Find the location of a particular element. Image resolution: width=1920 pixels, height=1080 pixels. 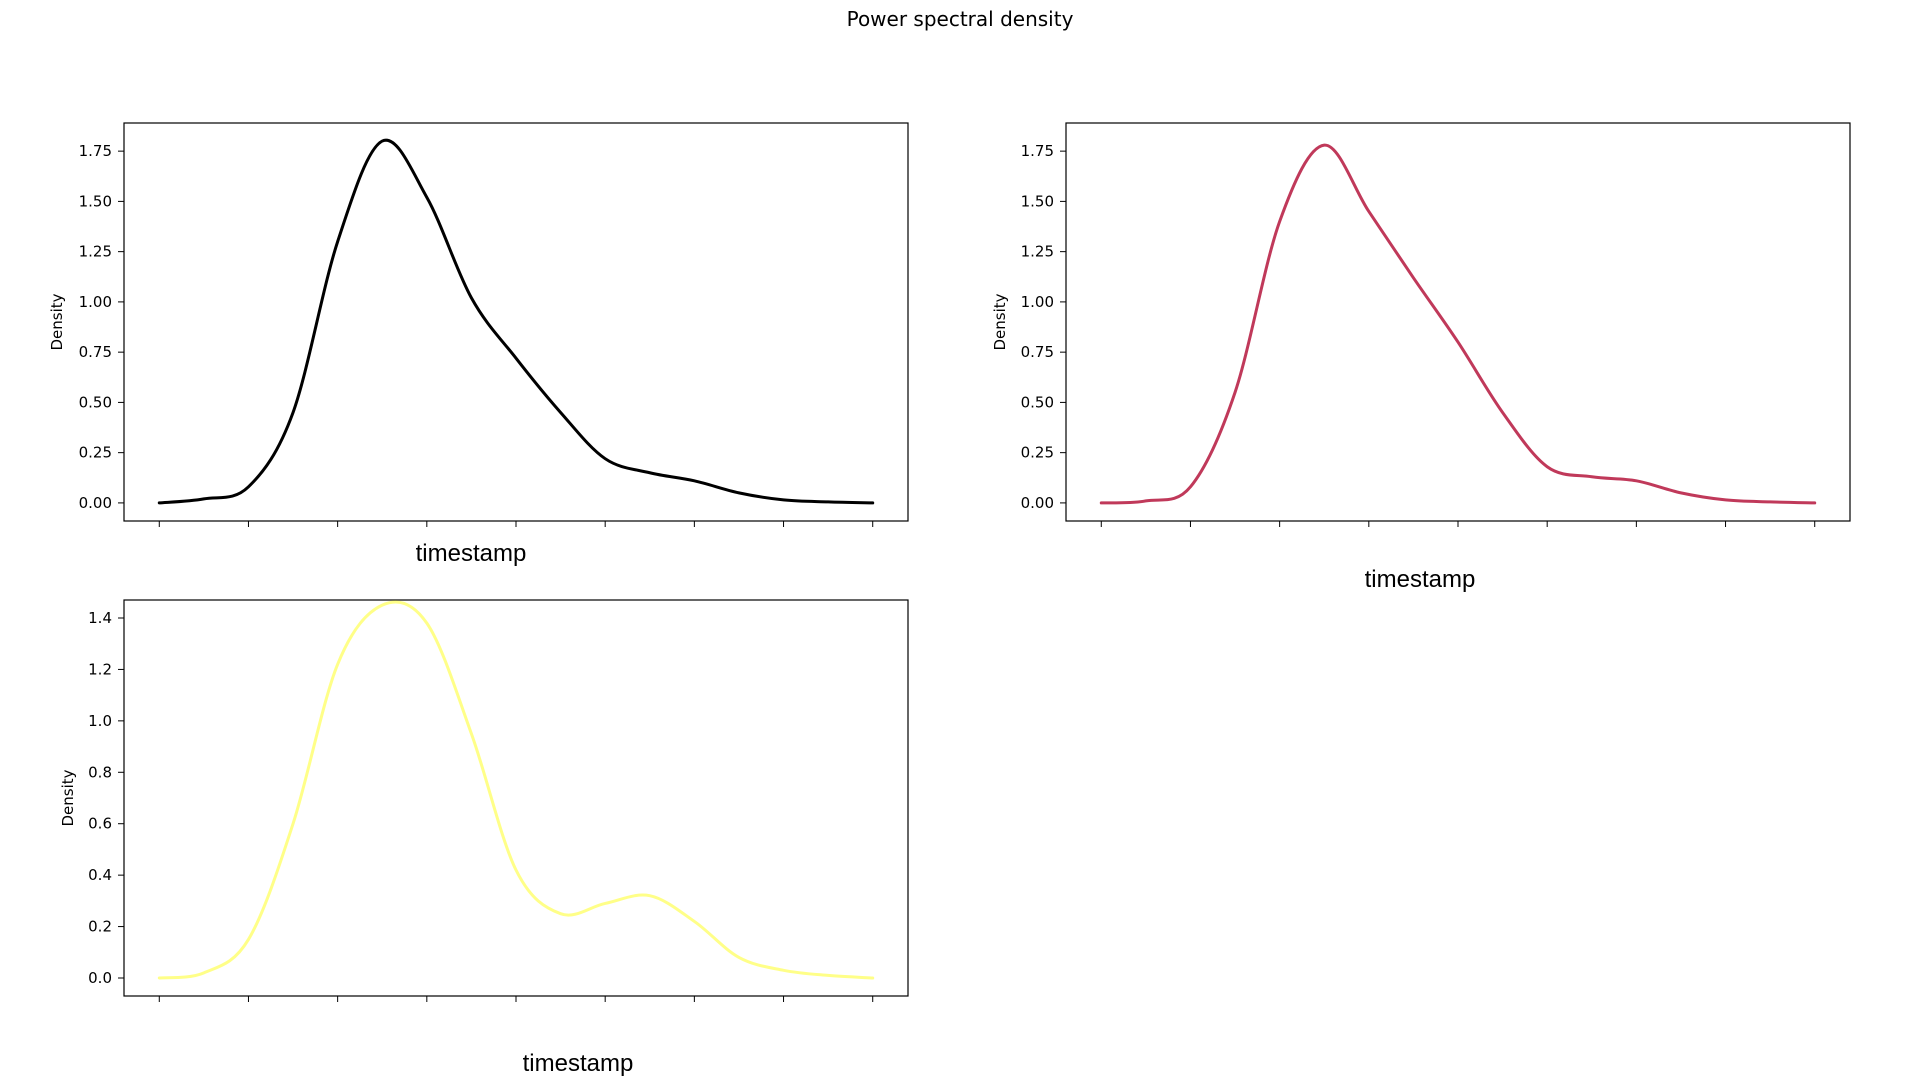

y-tick-label: 1.4 is located at coordinates (100, 618).